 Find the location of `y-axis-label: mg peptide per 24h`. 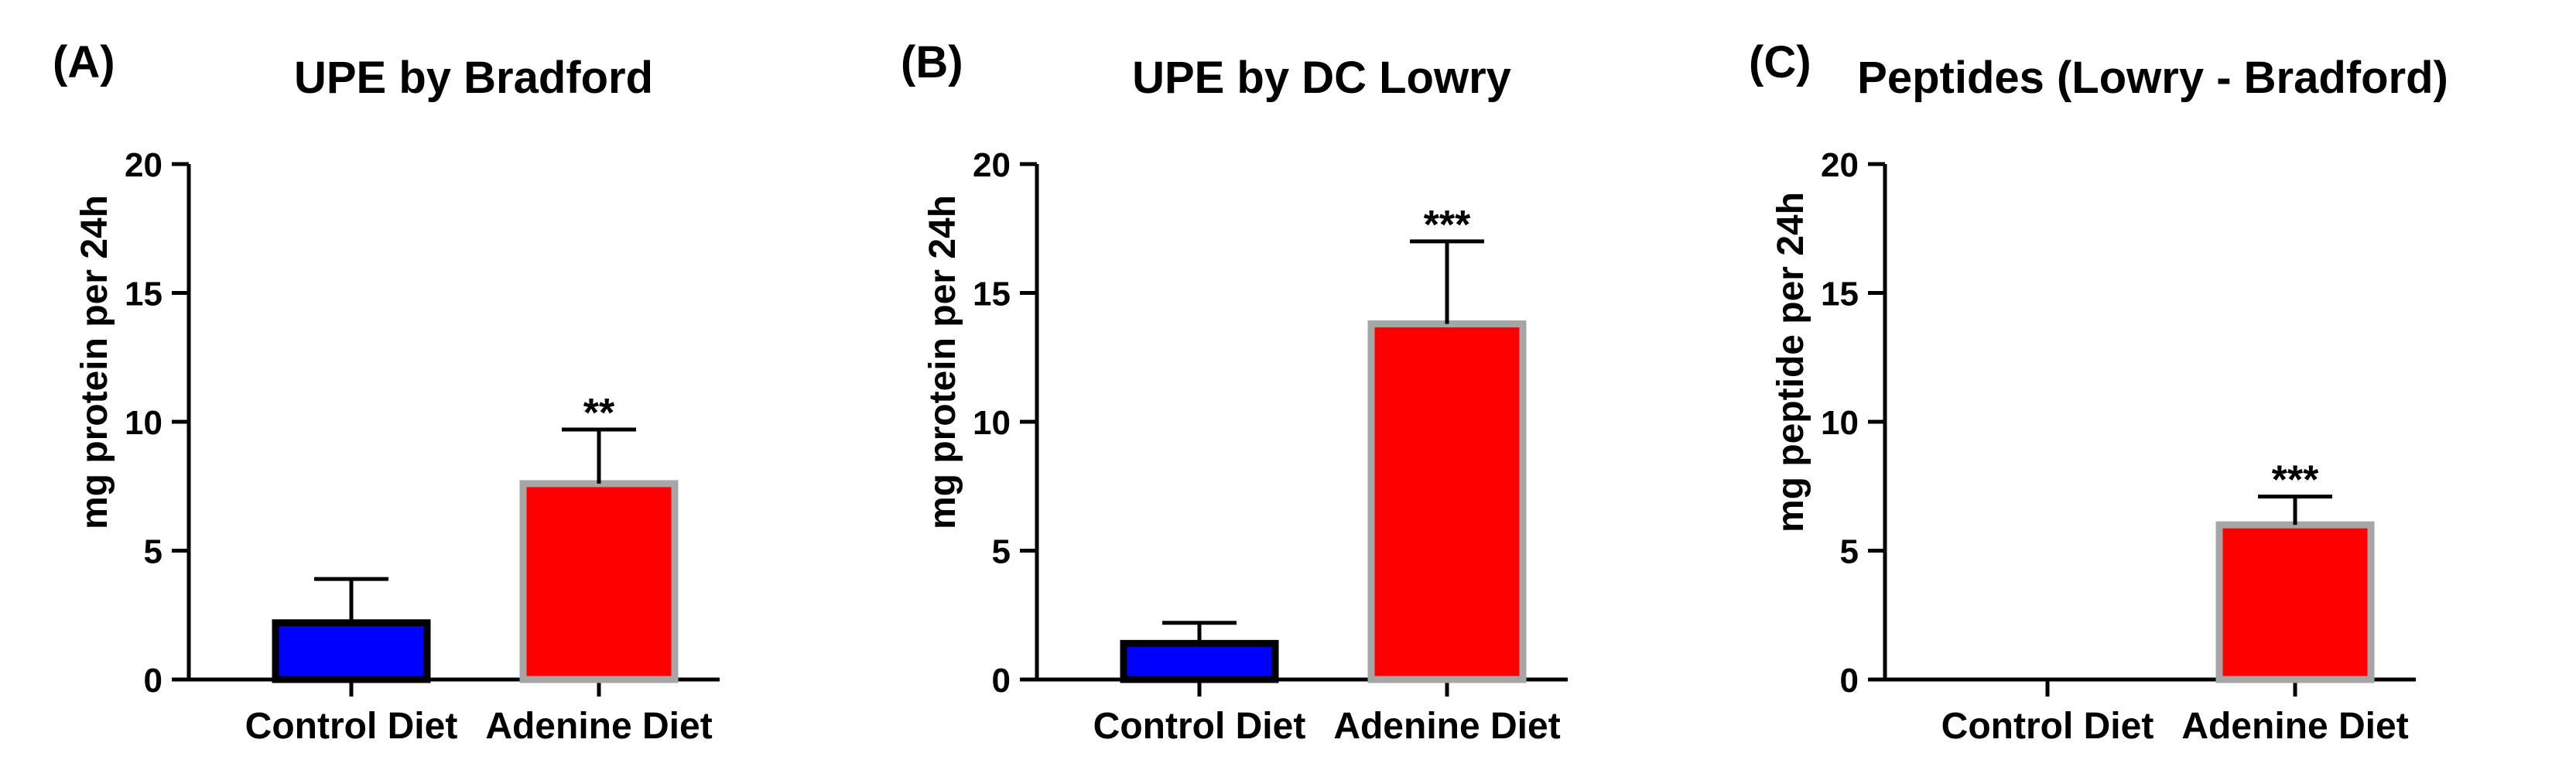

y-axis-label: mg peptide per 24h is located at coordinates (1791, 362).